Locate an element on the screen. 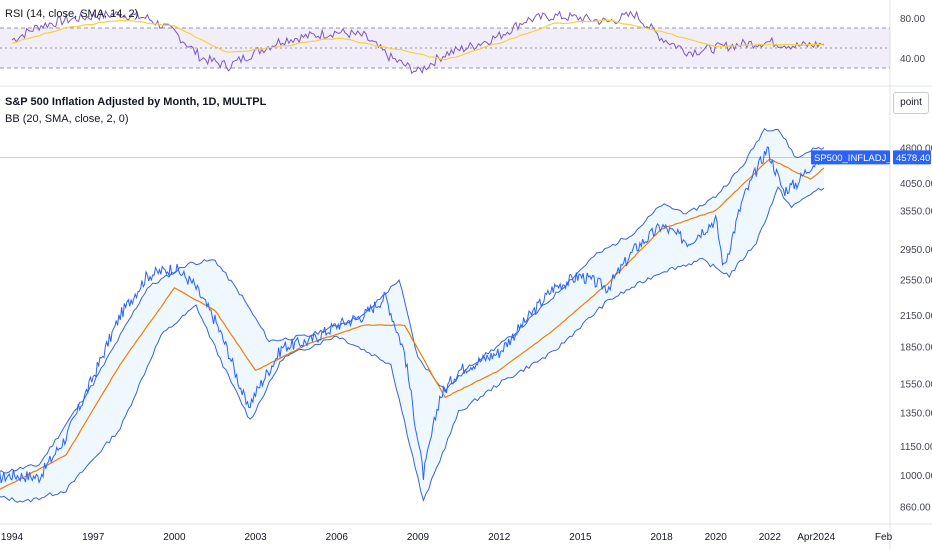 This screenshot has height=550, width=932. price-tick-label: 3550.00 is located at coordinates (916, 212).